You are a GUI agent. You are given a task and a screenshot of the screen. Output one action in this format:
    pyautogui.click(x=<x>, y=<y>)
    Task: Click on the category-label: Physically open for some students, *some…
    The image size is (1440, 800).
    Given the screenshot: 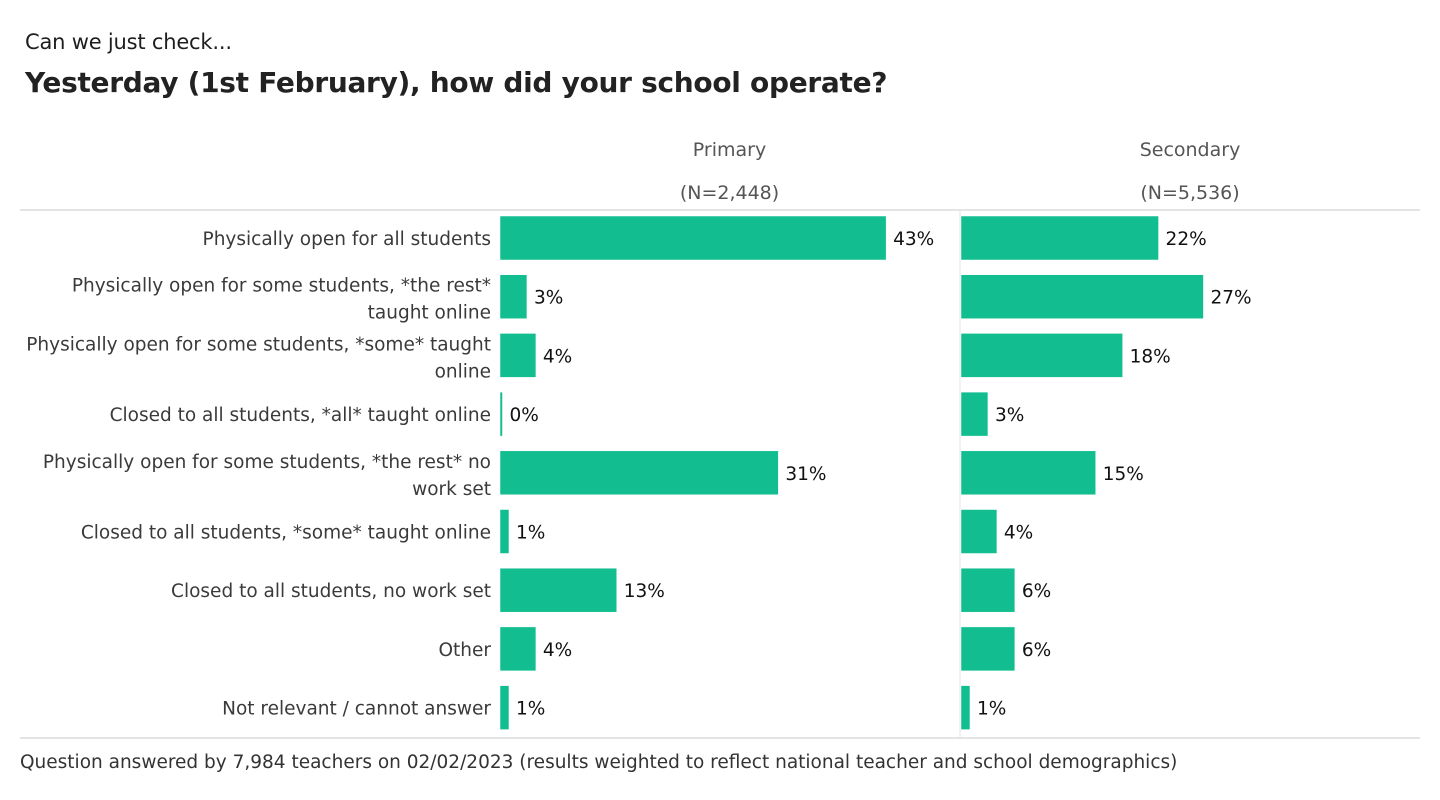 What is the action you would take?
    pyautogui.click(x=258, y=344)
    